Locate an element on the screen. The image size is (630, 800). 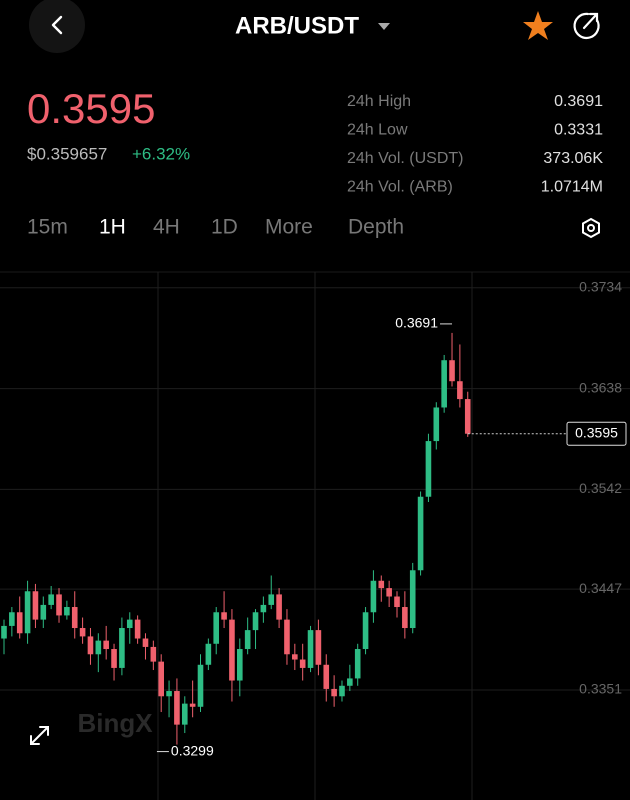
stat-label: 24h Vol. (USDT) is located at coordinates (405, 158).